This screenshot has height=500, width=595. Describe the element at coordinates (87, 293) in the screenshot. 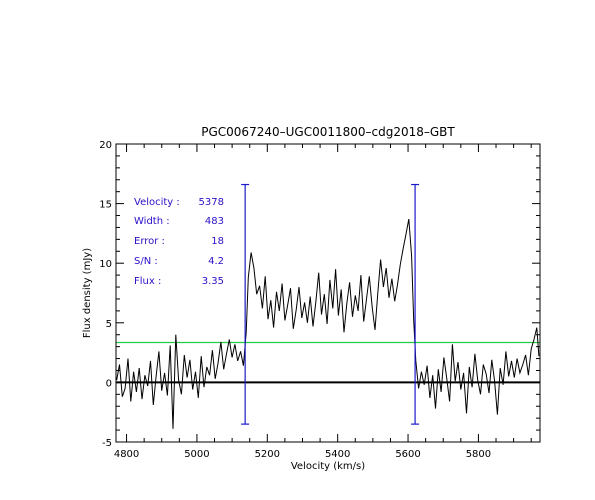

I see `y-axis-label: Flux density (mJy)` at that location.